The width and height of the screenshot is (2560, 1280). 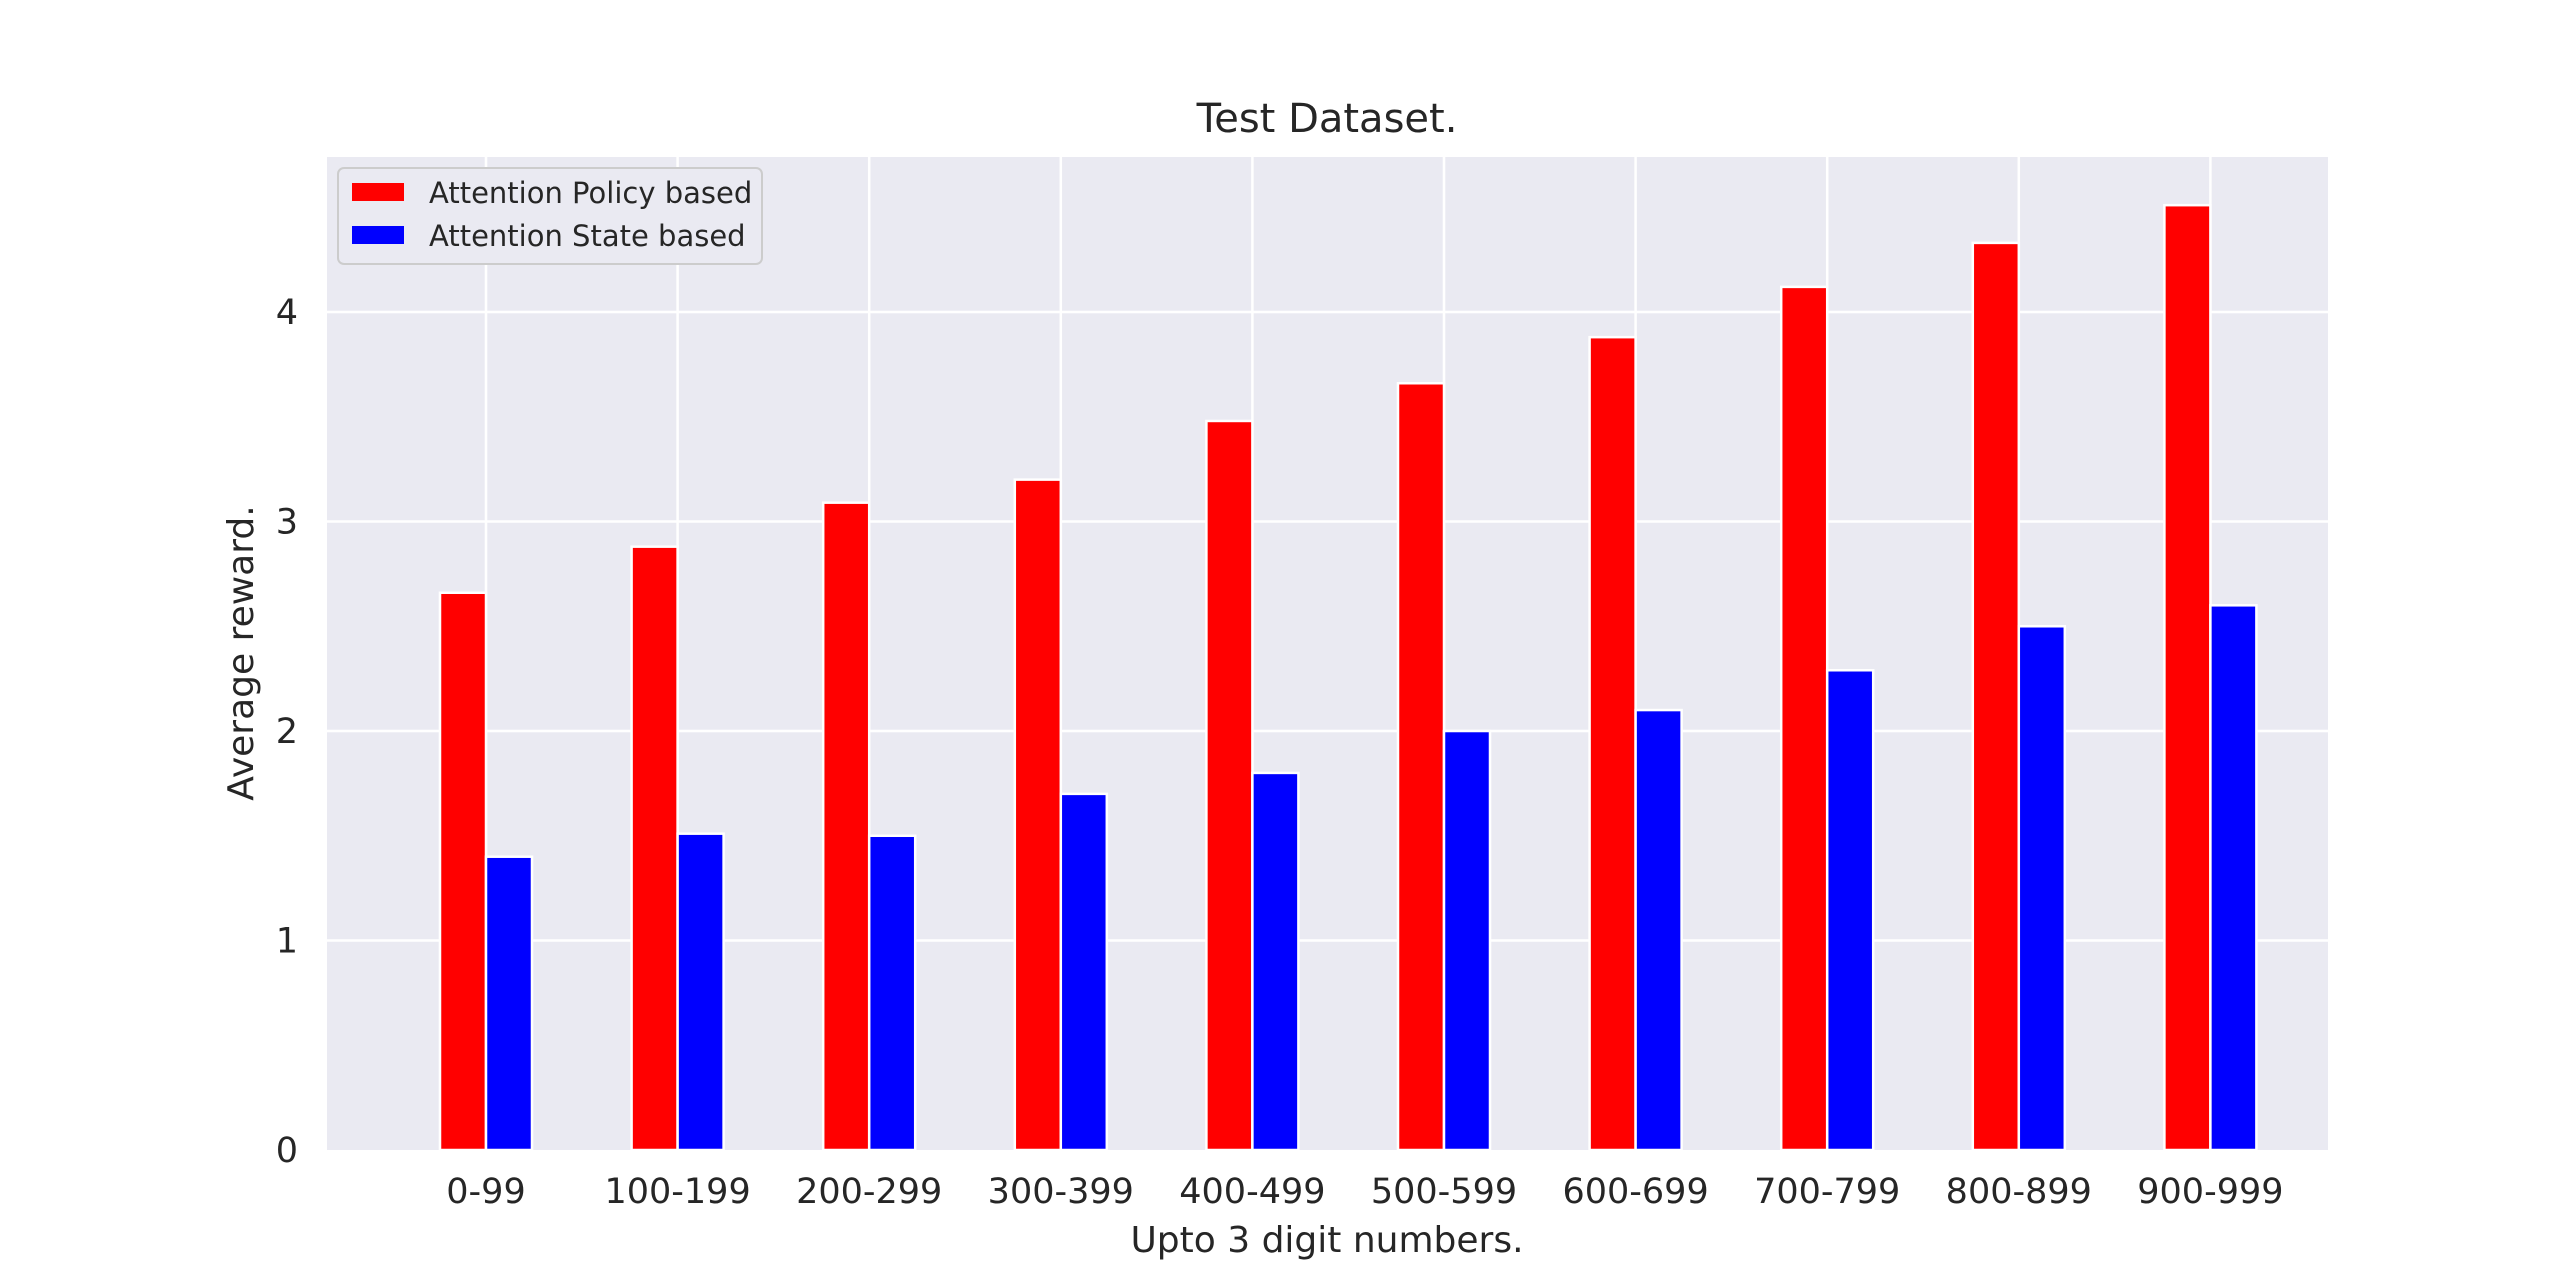 I want to click on x-tick-label: 0-99, so click(x=485, y=1192).